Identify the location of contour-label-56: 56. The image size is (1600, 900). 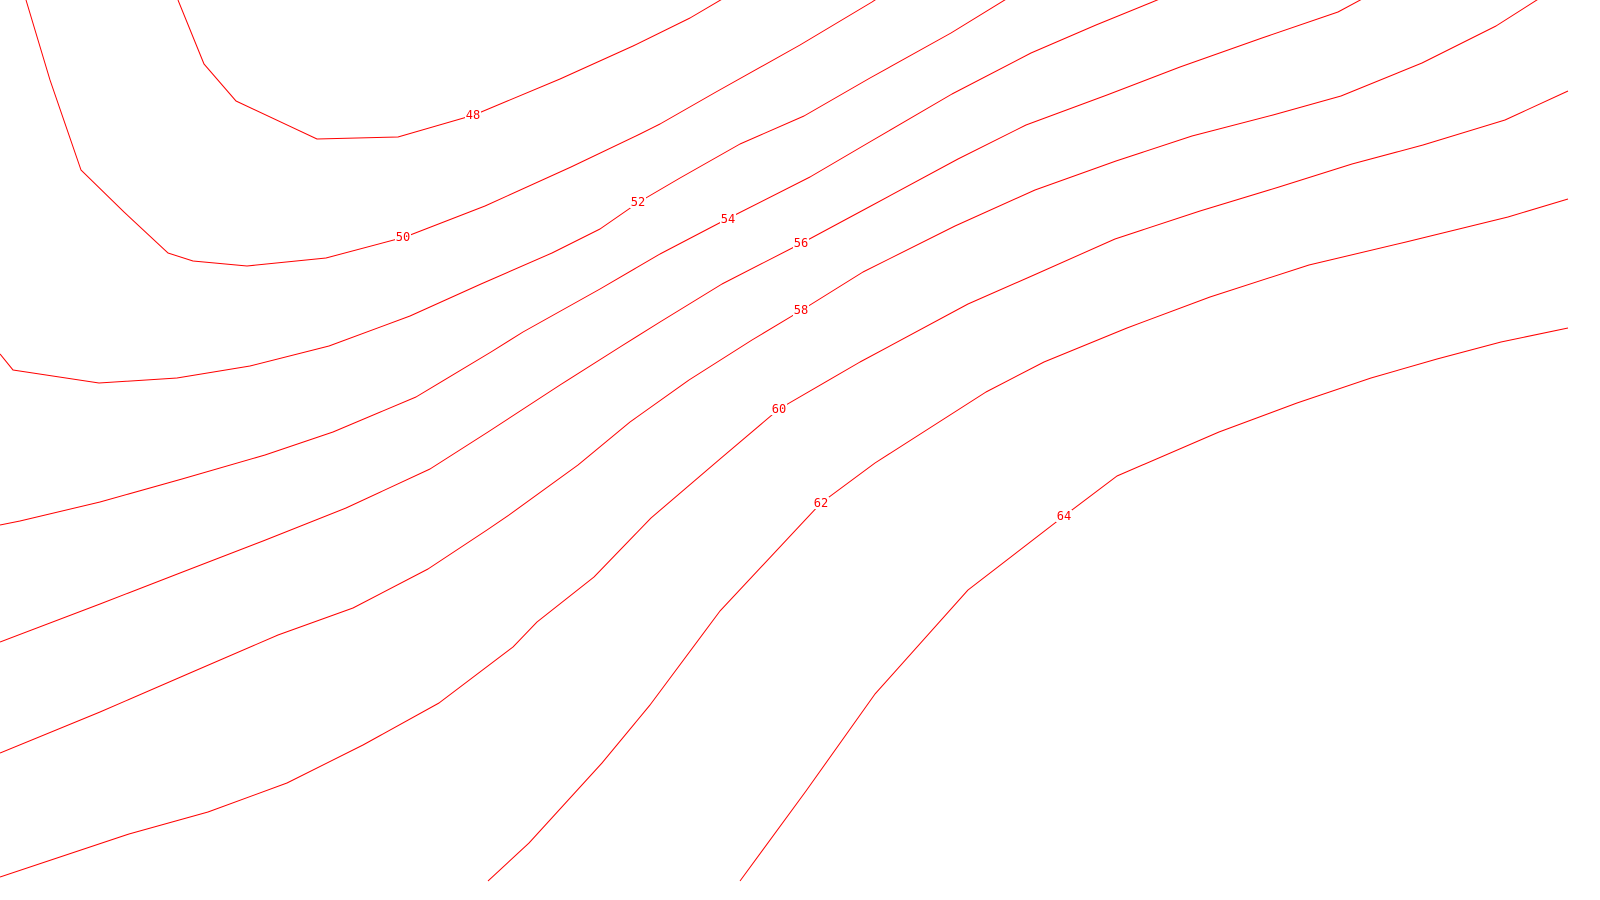
(801, 243).